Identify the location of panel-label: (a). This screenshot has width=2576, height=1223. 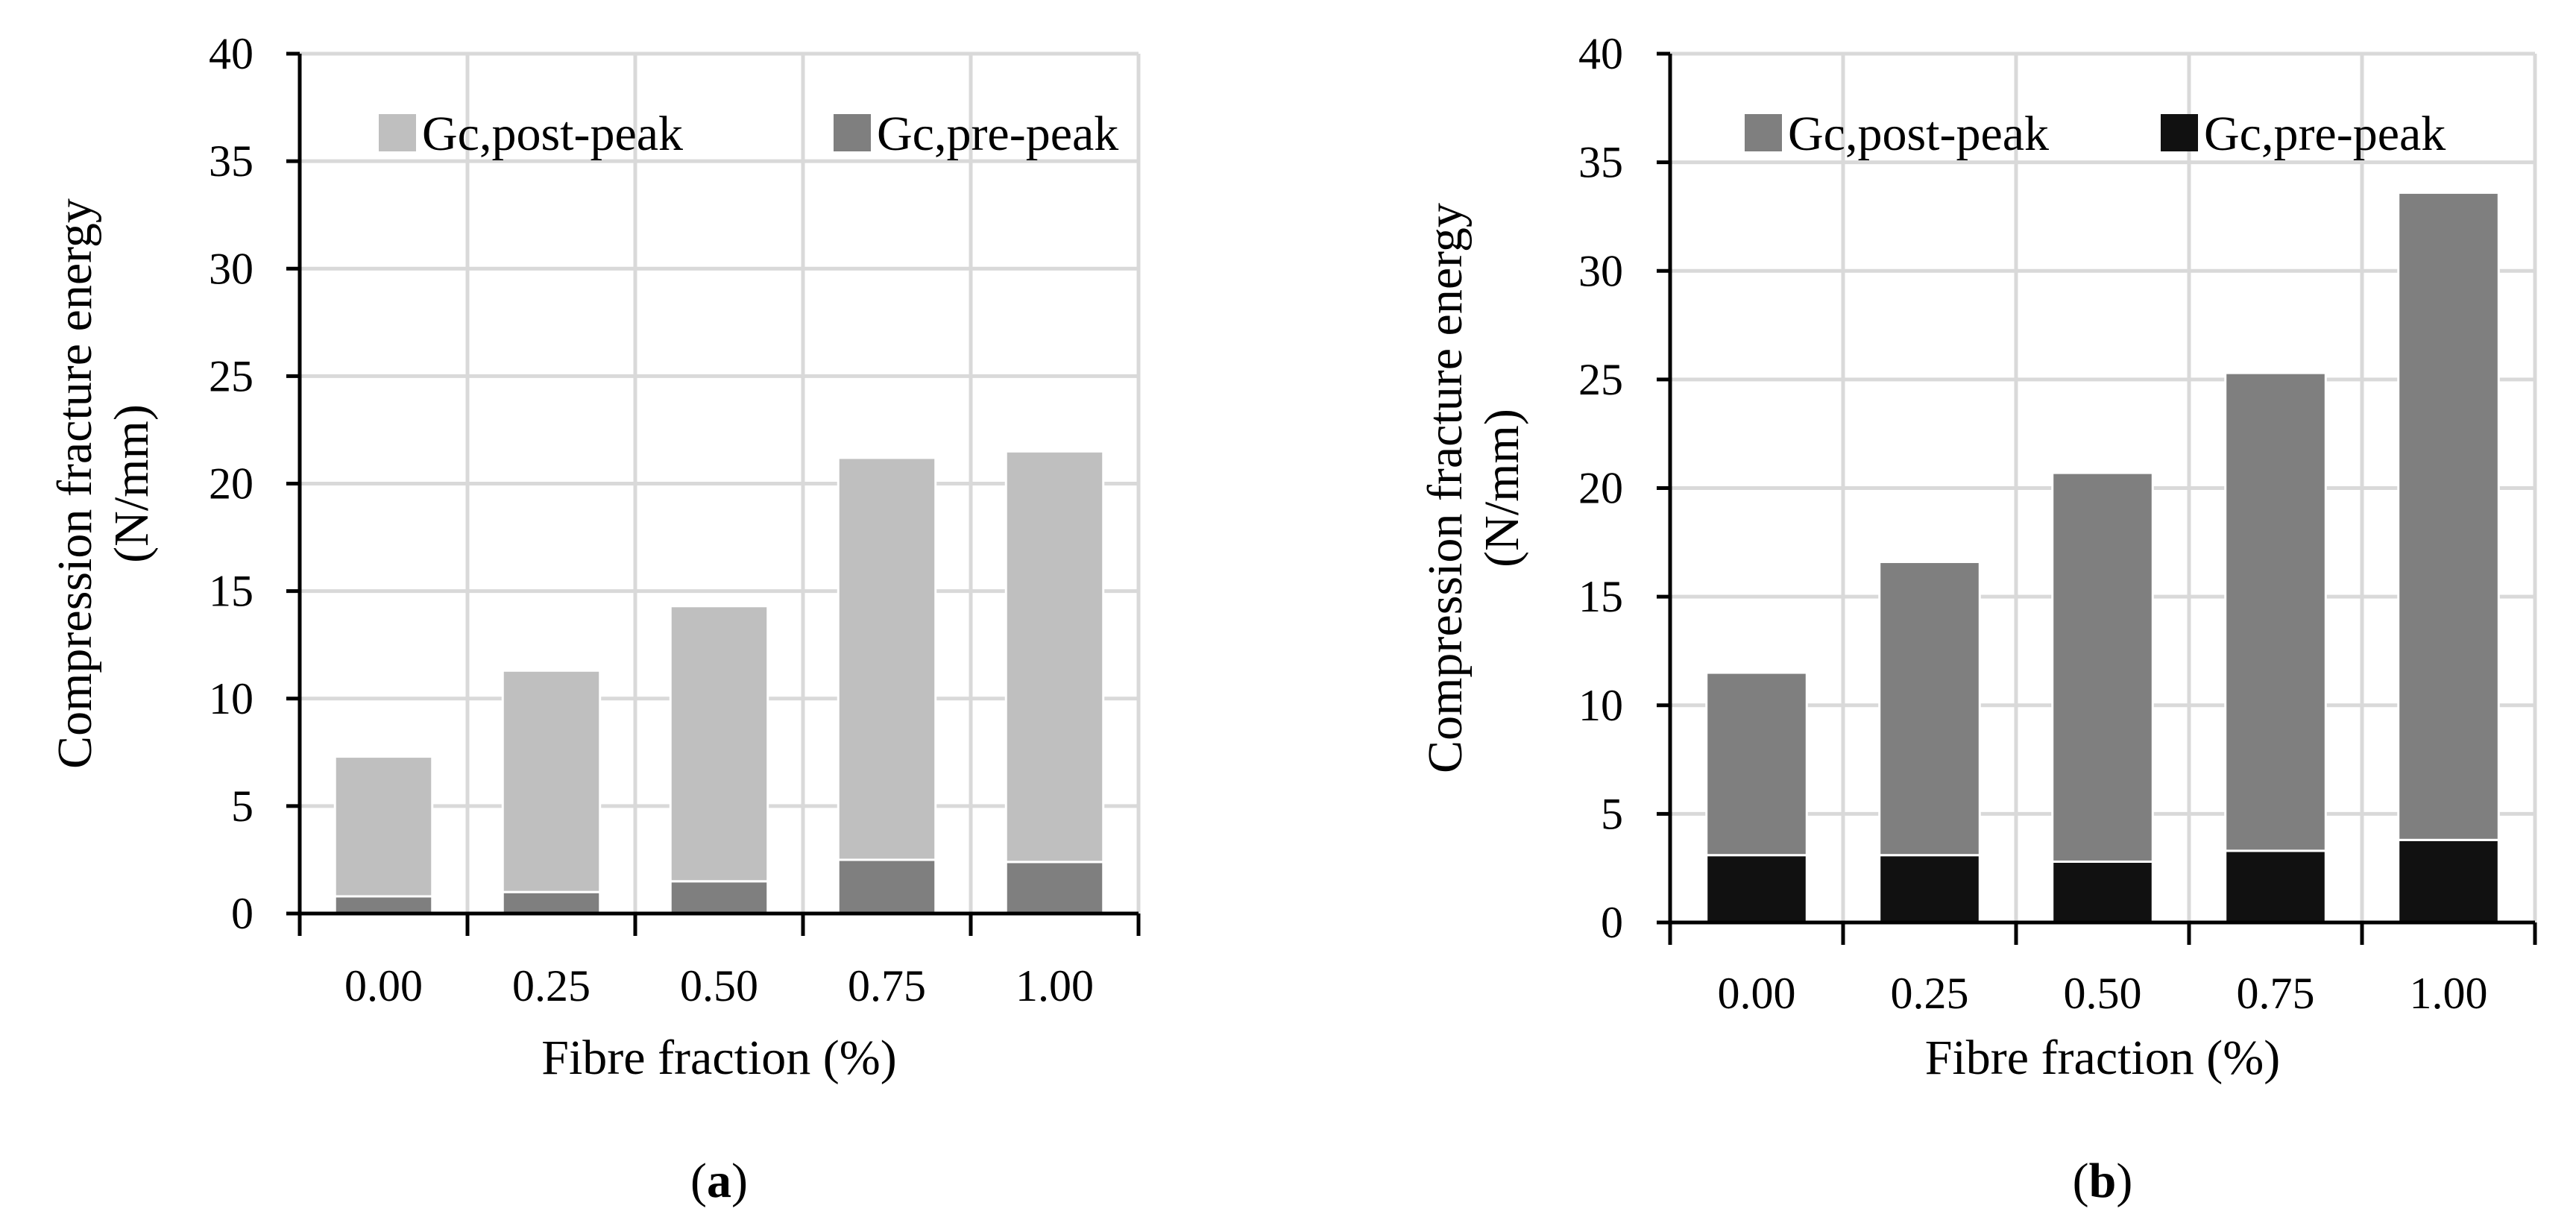
(719, 1181).